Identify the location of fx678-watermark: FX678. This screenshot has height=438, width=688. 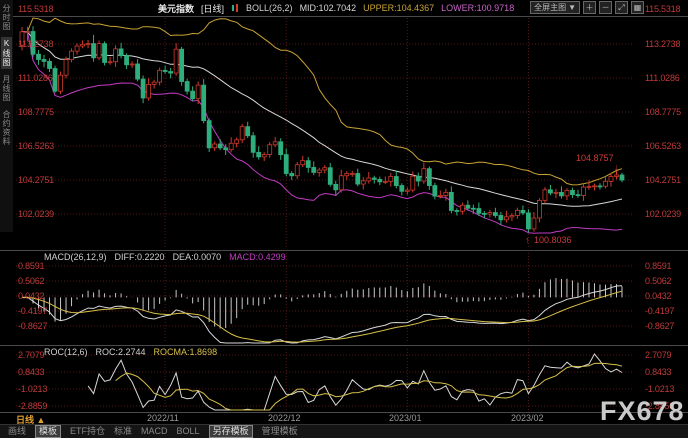
(642, 411).